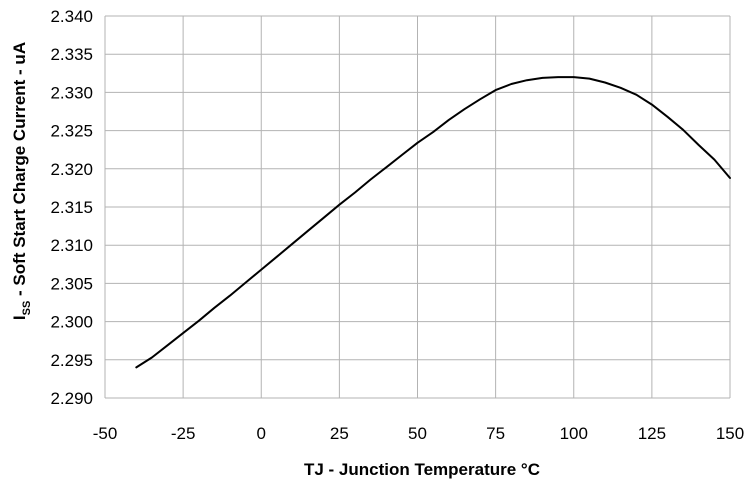 The width and height of the screenshot is (752, 483). I want to click on x-tick-label: 0, so click(261, 433).